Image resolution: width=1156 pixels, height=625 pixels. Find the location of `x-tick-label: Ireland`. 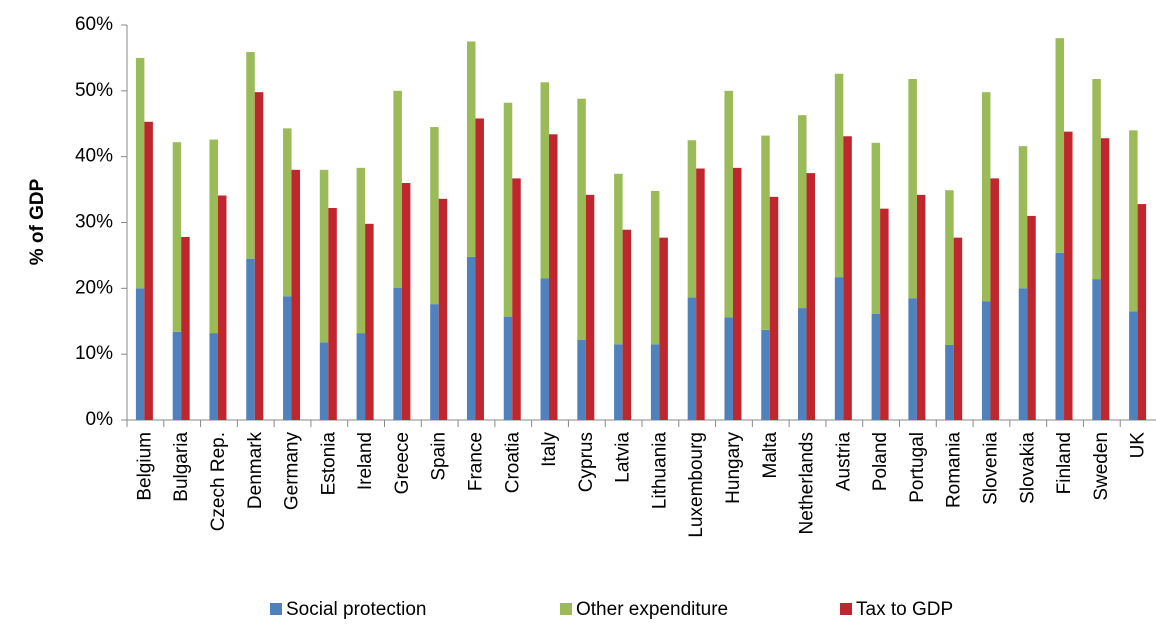

x-tick-label: Ireland is located at coordinates (365, 461).